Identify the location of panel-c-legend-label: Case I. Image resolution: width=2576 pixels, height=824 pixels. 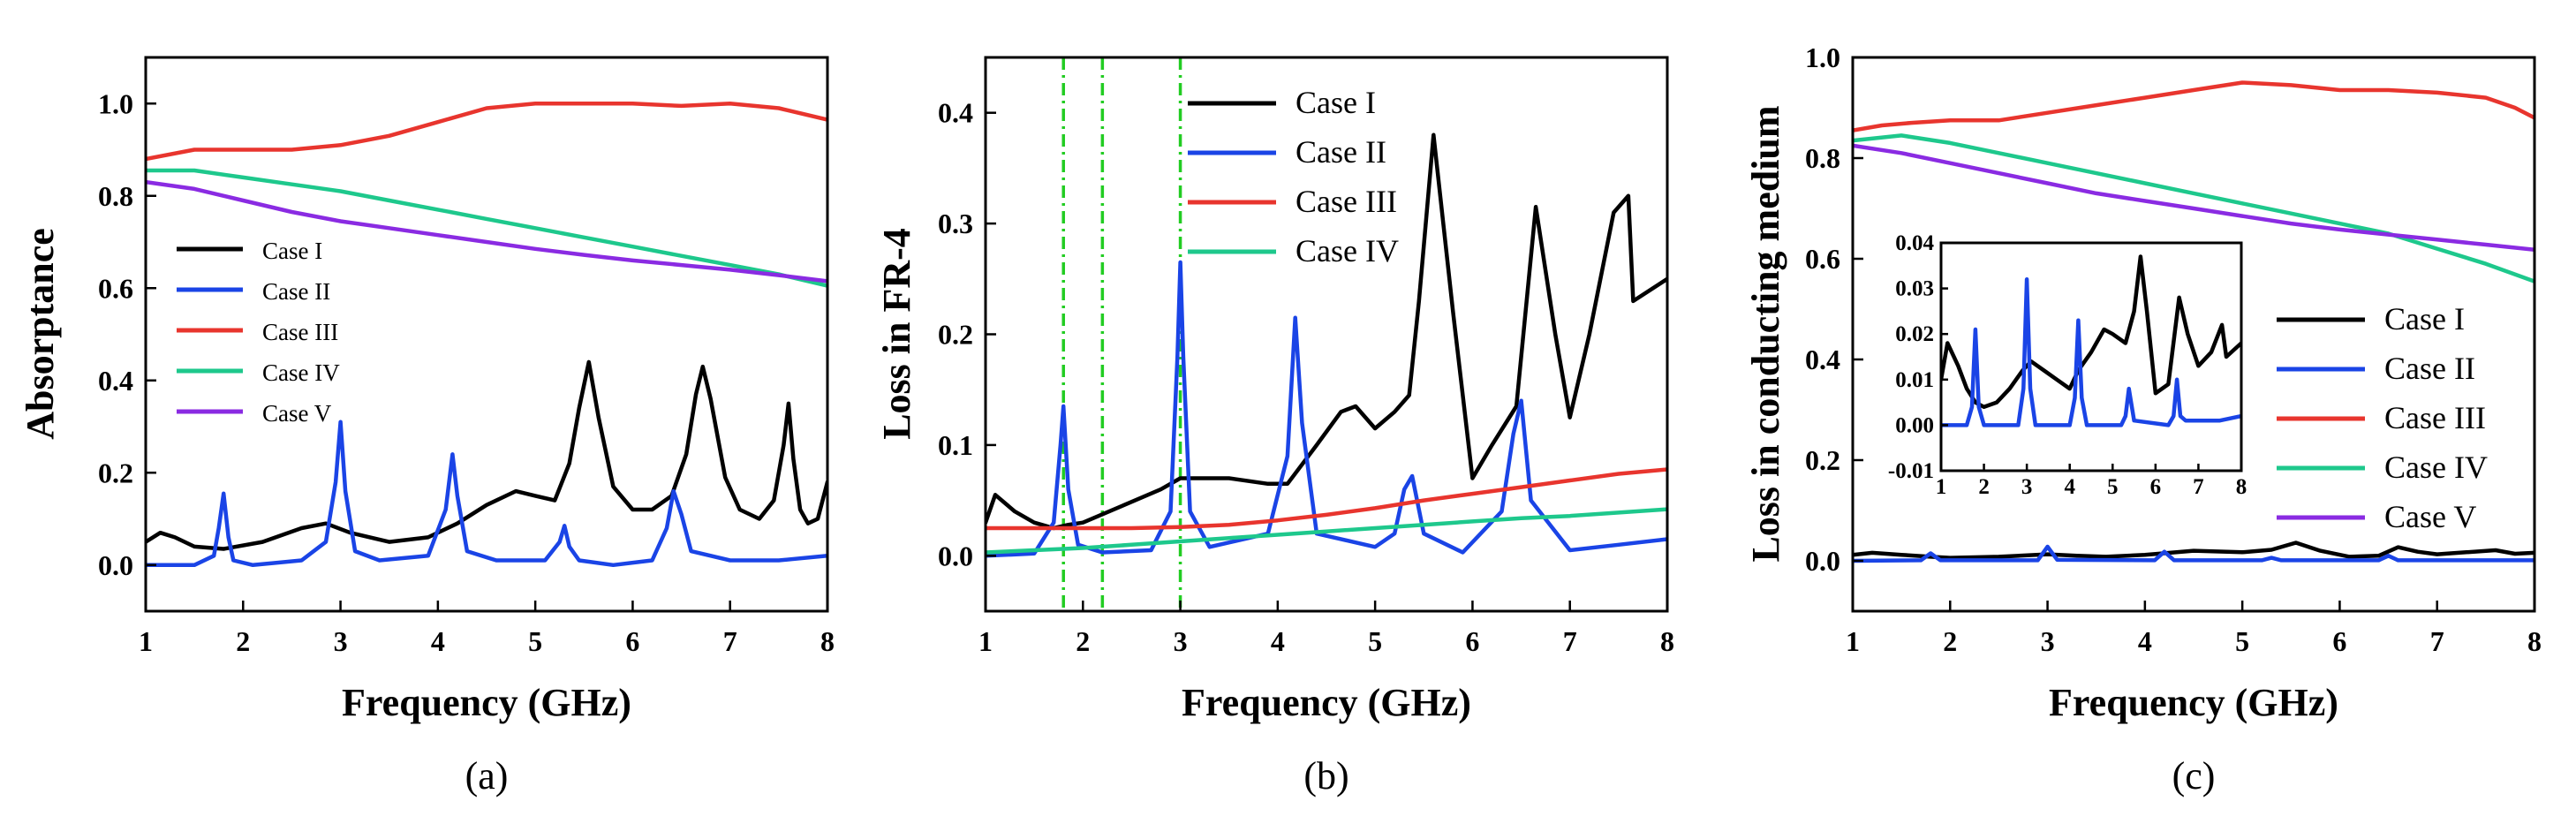
(2424, 318).